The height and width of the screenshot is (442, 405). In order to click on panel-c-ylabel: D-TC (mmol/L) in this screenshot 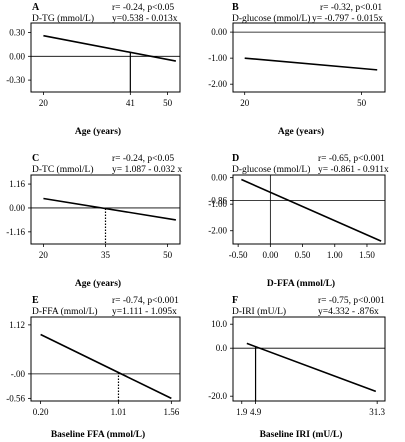, I will do `click(62, 169)`.